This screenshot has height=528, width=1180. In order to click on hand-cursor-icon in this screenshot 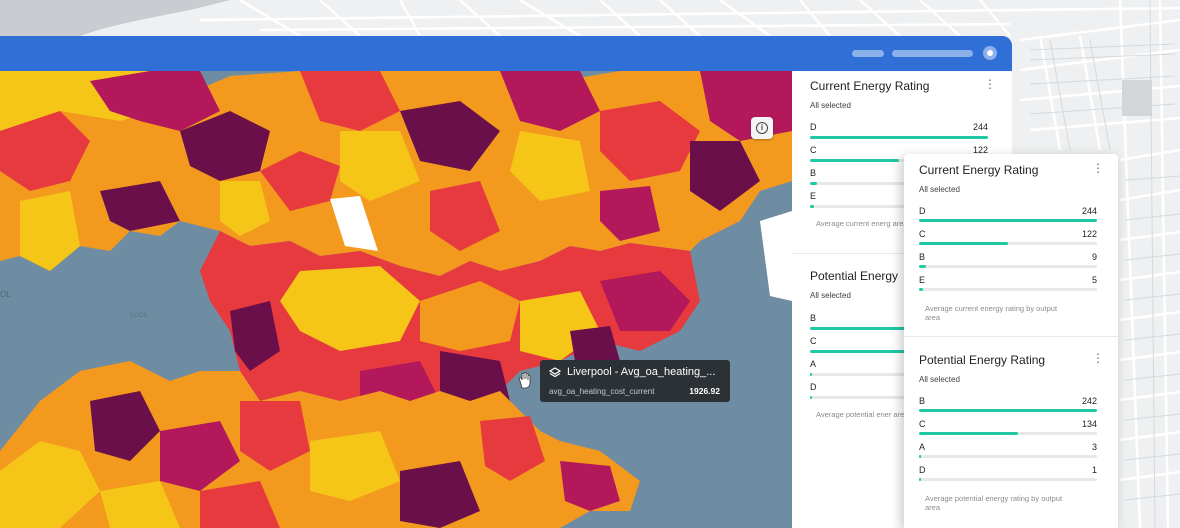, I will do `click(524, 380)`.